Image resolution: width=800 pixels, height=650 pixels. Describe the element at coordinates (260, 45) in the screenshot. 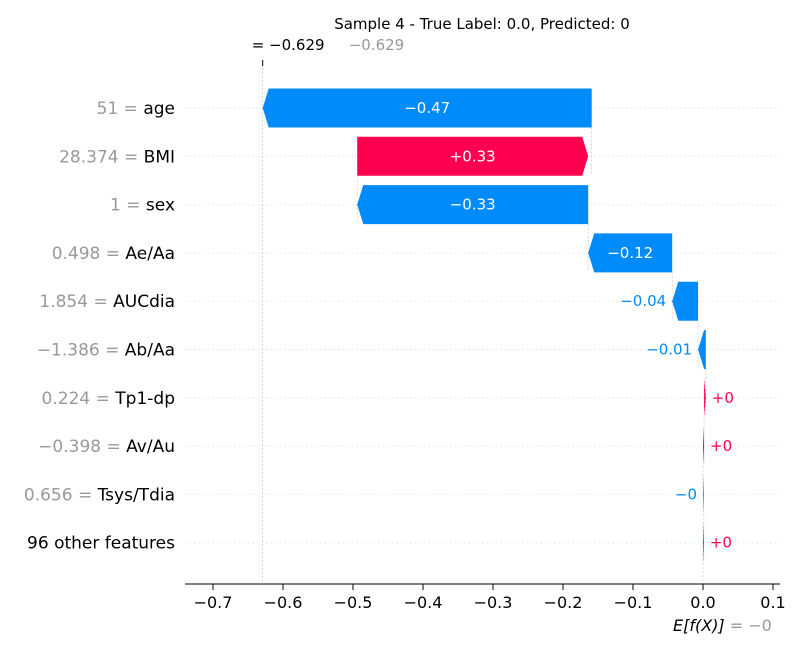

I see `fx-prefix: =` at that location.